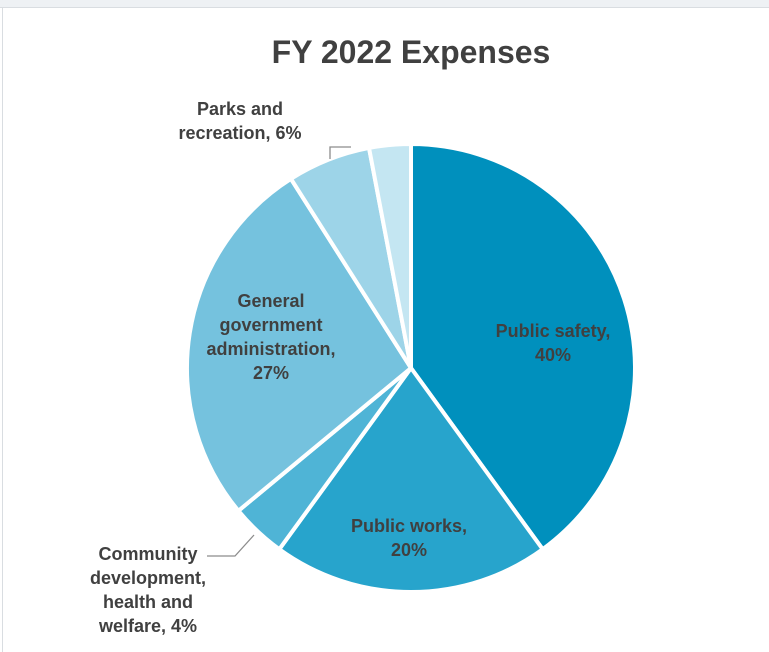 The width and height of the screenshot is (769, 652). What do you see at coordinates (384, 7) in the screenshot?
I see `top-border` at bounding box center [384, 7].